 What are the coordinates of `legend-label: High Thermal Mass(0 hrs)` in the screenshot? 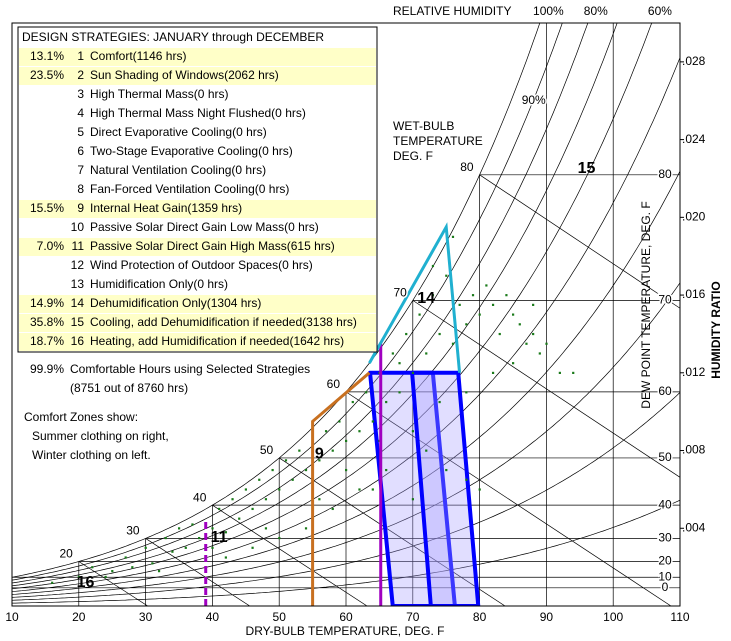 It's located at (159, 94).